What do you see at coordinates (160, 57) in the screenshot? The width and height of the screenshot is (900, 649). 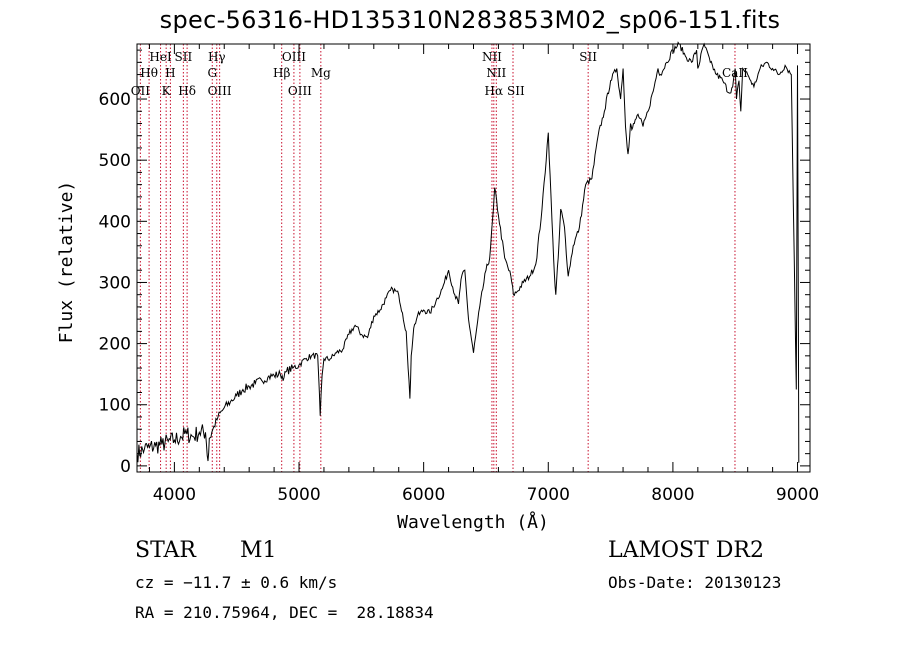 I see `line-label-2: HeI` at bounding box center [160, 57].